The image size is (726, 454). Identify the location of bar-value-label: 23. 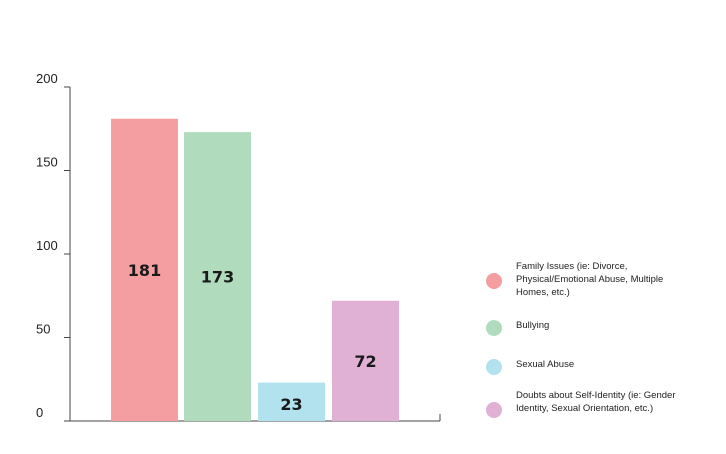
(291, 404).